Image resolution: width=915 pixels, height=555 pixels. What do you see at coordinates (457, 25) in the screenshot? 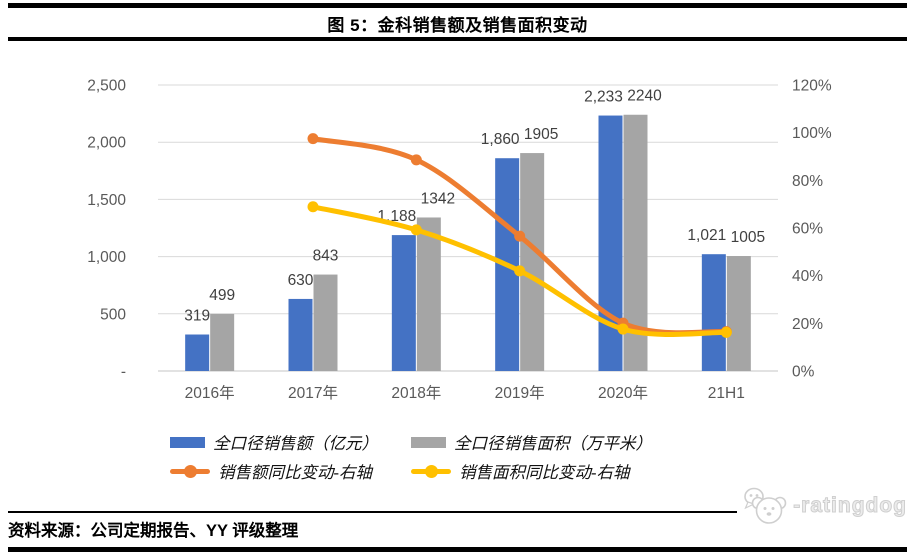
I see `figure-title: 图 5：金科销售额及销售面积变动` at bounding box center [457, 25].